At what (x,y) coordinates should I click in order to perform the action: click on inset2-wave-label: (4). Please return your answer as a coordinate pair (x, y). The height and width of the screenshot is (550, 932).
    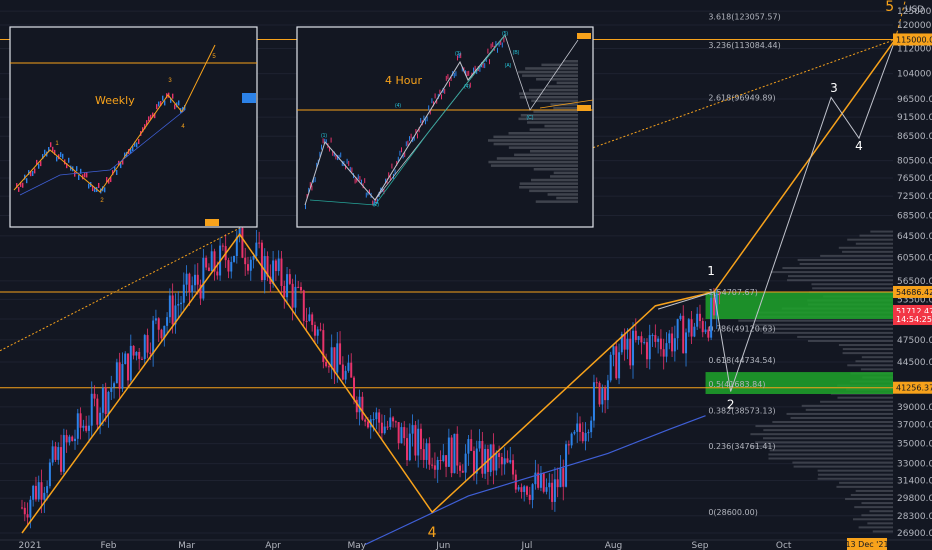
    Looking at the image, I should click on (398, 106).